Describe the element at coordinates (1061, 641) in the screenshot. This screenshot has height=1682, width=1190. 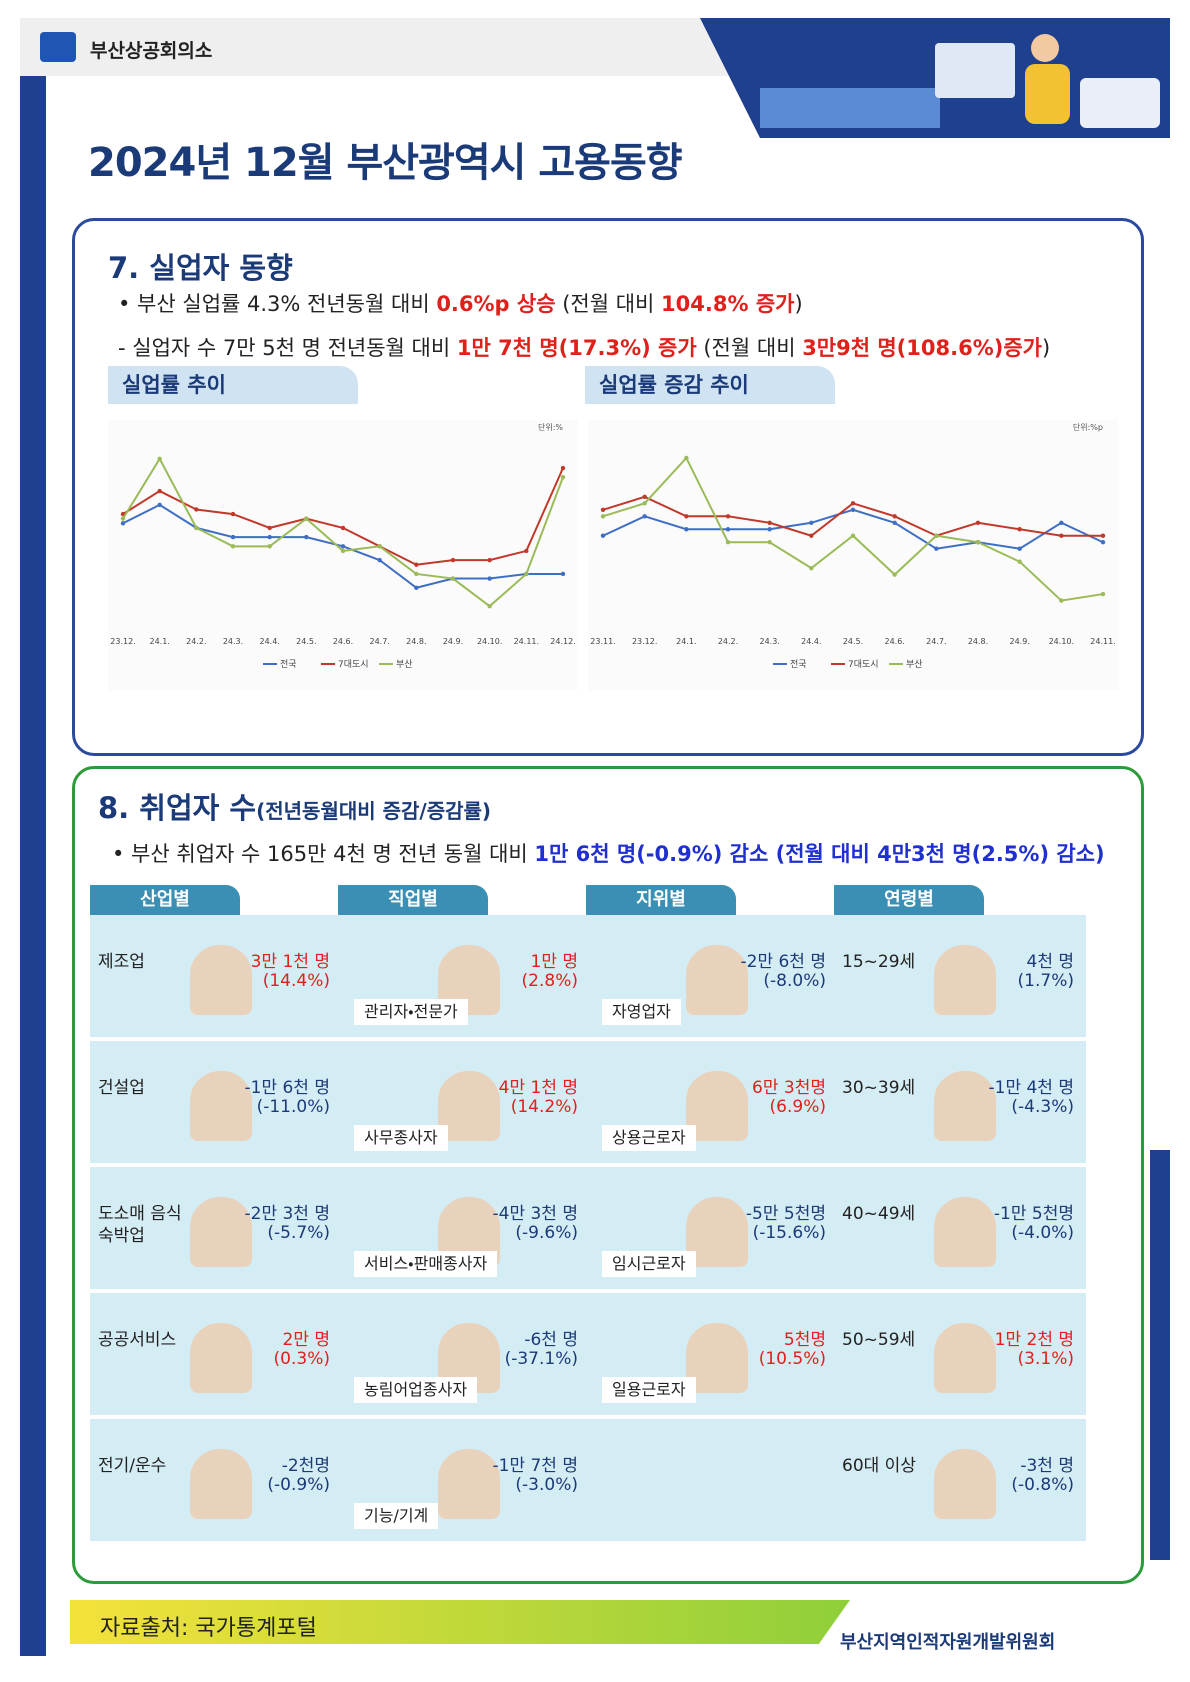
I see `x-tick-label: 24.10.` at that location.